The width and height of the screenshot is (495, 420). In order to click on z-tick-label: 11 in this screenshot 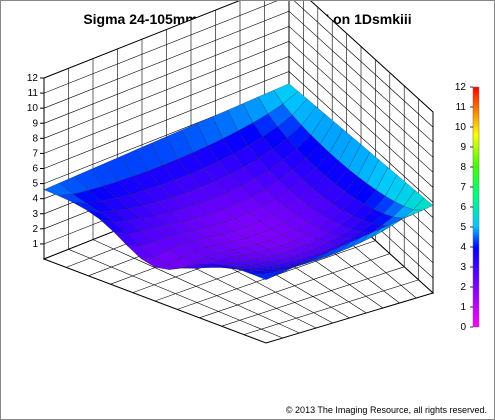, I will do `click(33, 93)`.